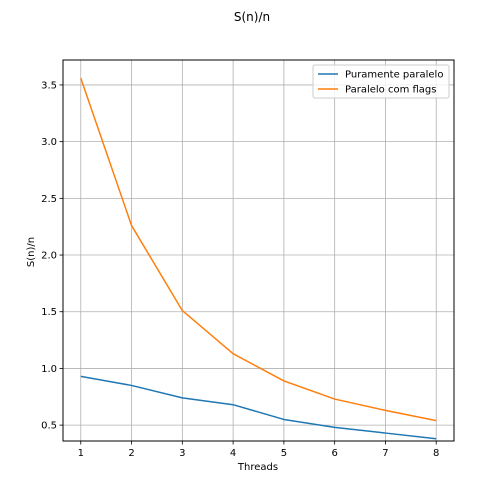 Image resolution: width=504 pixels, height=504 pixels. Describe the element at coordinates (233, 453) in the screenshot. I see `x-tick-label: 4` at that location.